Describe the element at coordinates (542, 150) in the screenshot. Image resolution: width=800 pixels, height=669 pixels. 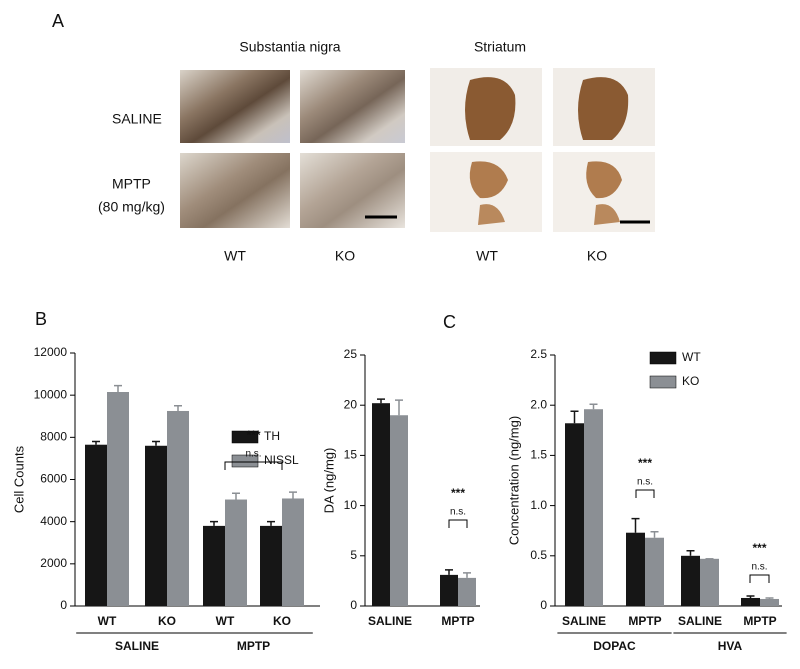
I see `striatum-images` at that location.